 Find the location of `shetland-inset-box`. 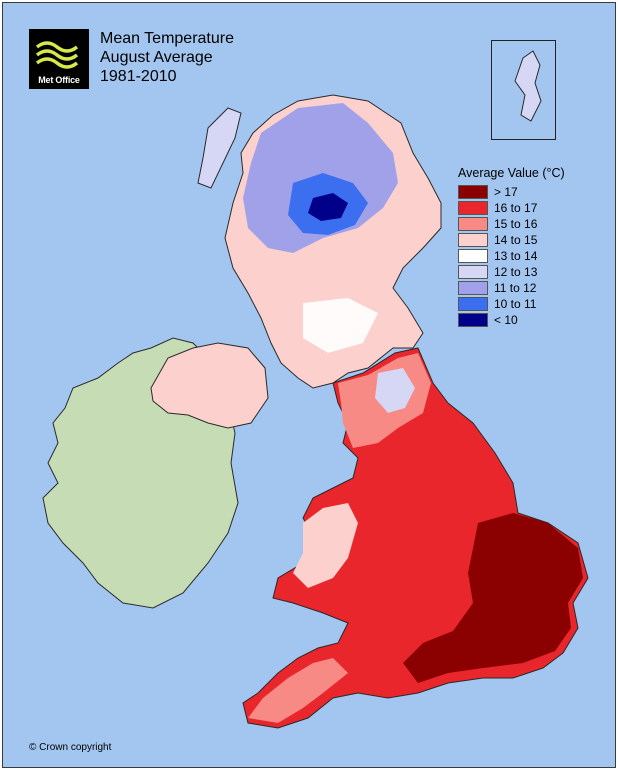

shetland-inset-box is located at coordinates (523, 90).